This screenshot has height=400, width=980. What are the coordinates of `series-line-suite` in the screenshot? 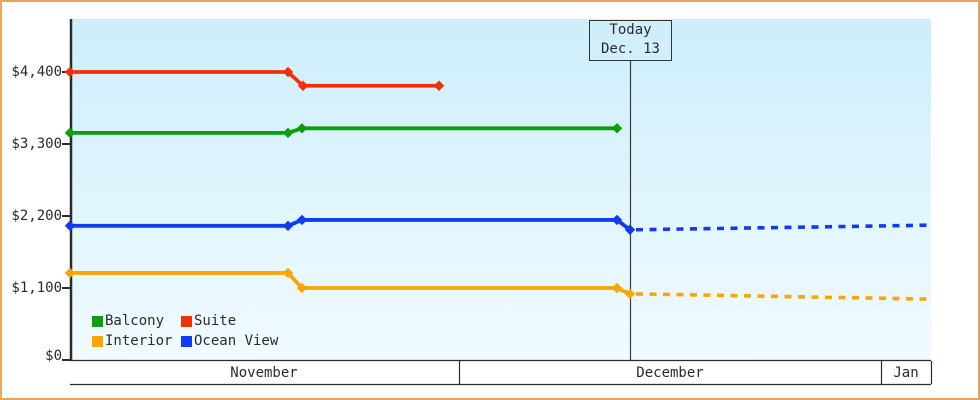 It's located at (254, 79).